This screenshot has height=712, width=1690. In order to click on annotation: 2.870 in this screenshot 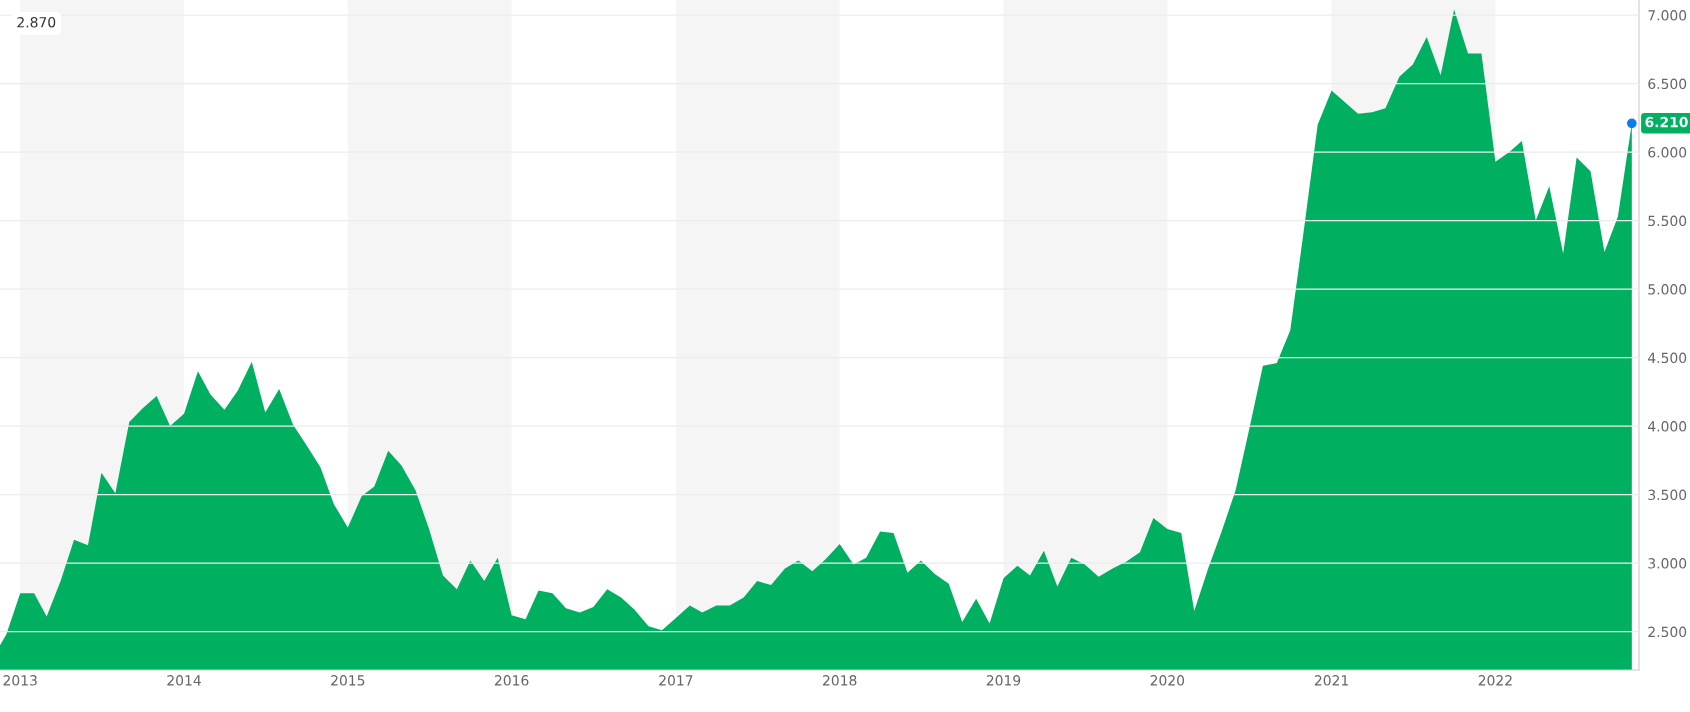, I will do `click(36, 22)`.